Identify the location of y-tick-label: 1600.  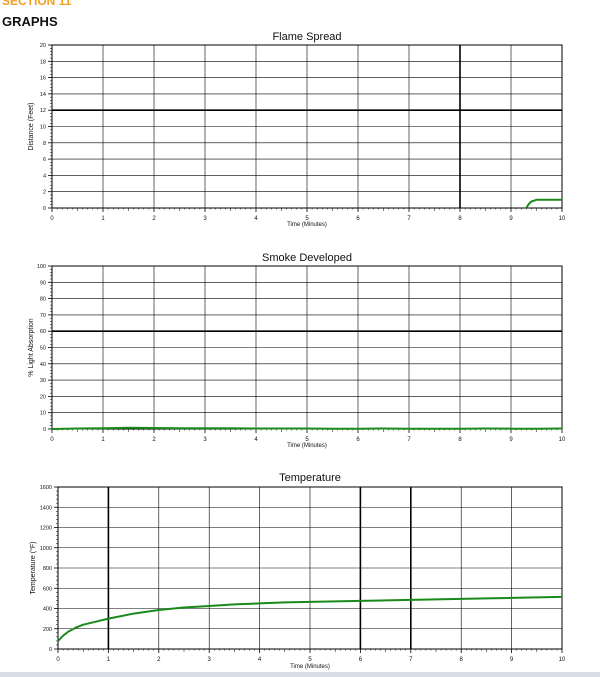
(46, 488).